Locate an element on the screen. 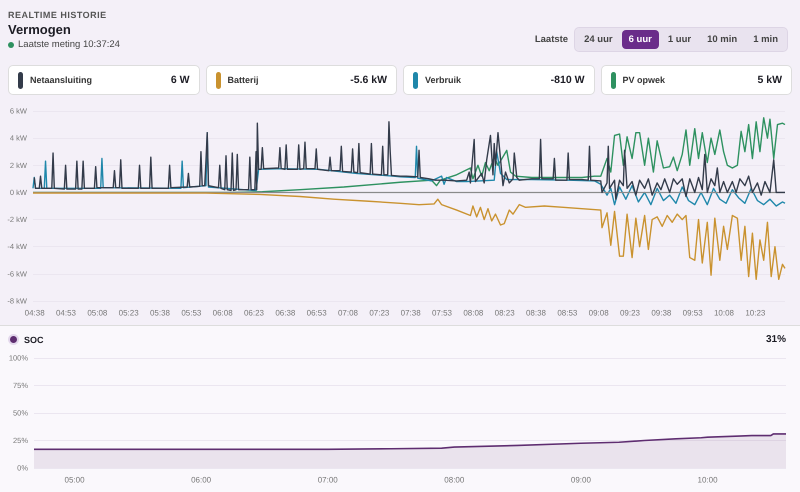 The width and height of the screenshot is (800, 492). x-tick-label: 08:23 is located at coordinates (505, 313).